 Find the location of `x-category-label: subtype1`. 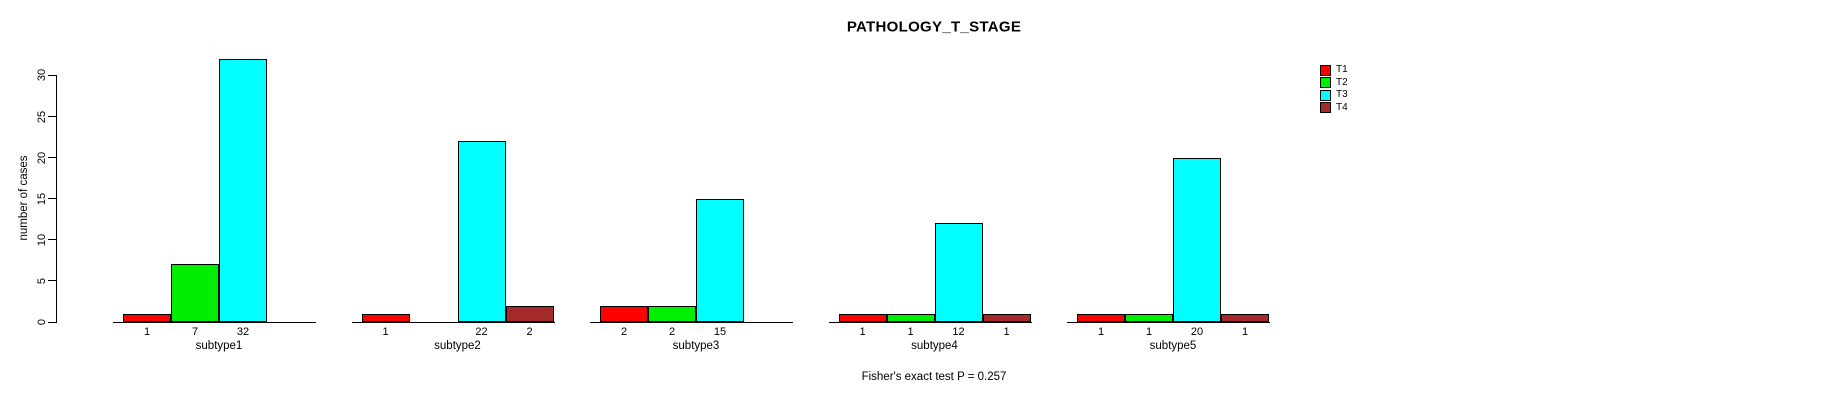

x-category-label: subtype1 is located at coordinates (219, 346).